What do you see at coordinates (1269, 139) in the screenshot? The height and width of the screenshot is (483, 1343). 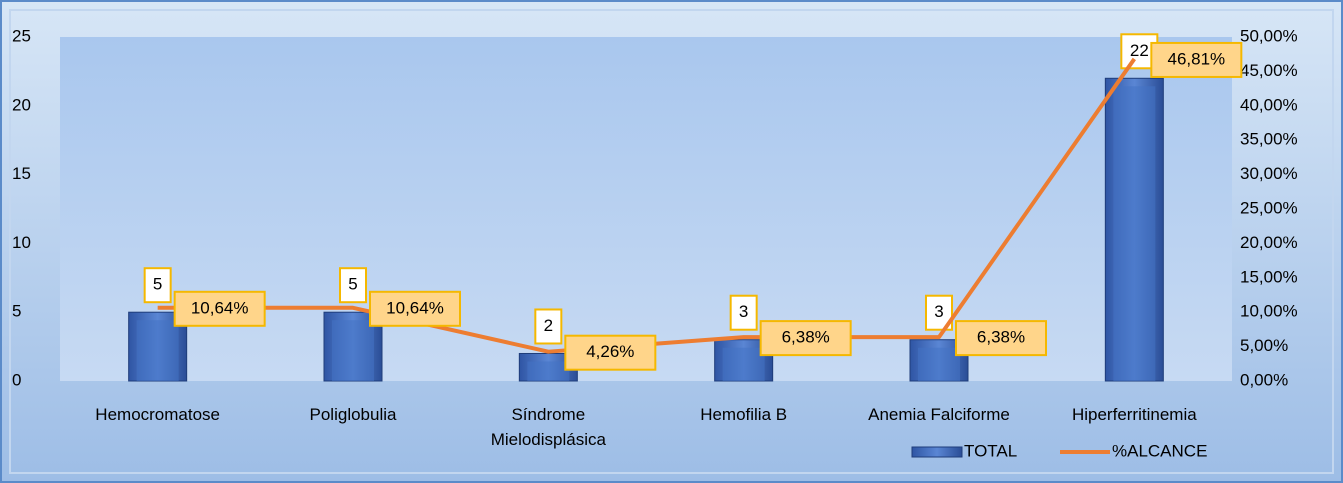 I see `y2-tick-label: 35,00%` at bounding box center [1269, 139].